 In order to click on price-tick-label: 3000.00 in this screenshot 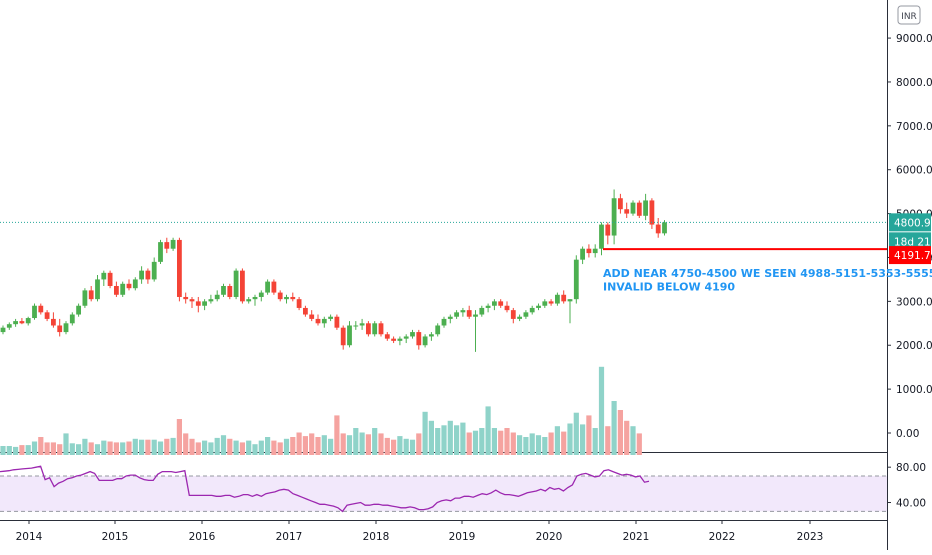, I will do `click(914, 302)`.